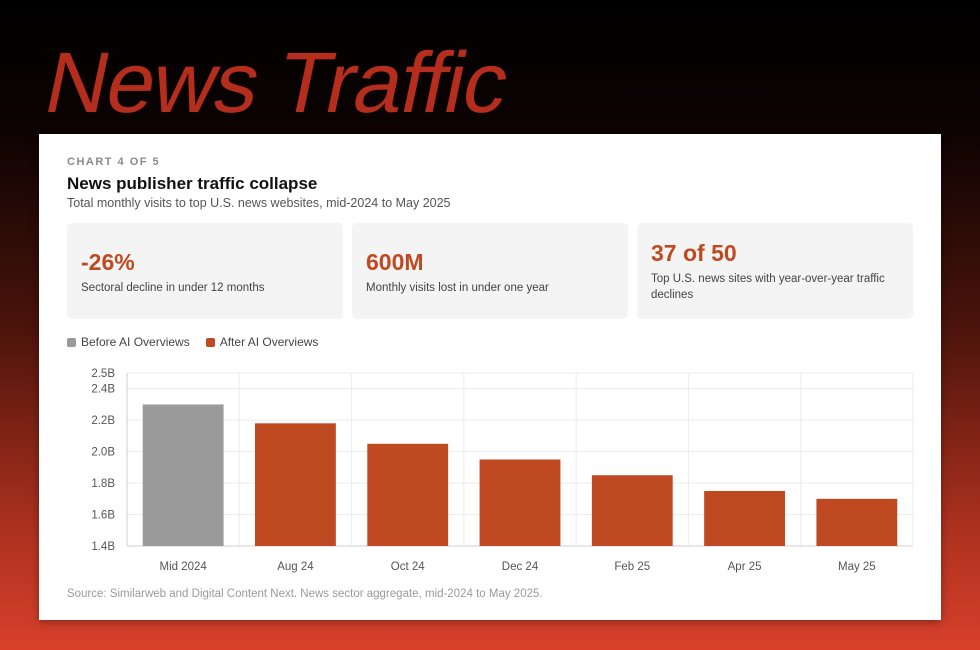  Describe the element at coordinates (103, 374) in the screenshot. I see `y-tick-label: 2.5B` at that location.